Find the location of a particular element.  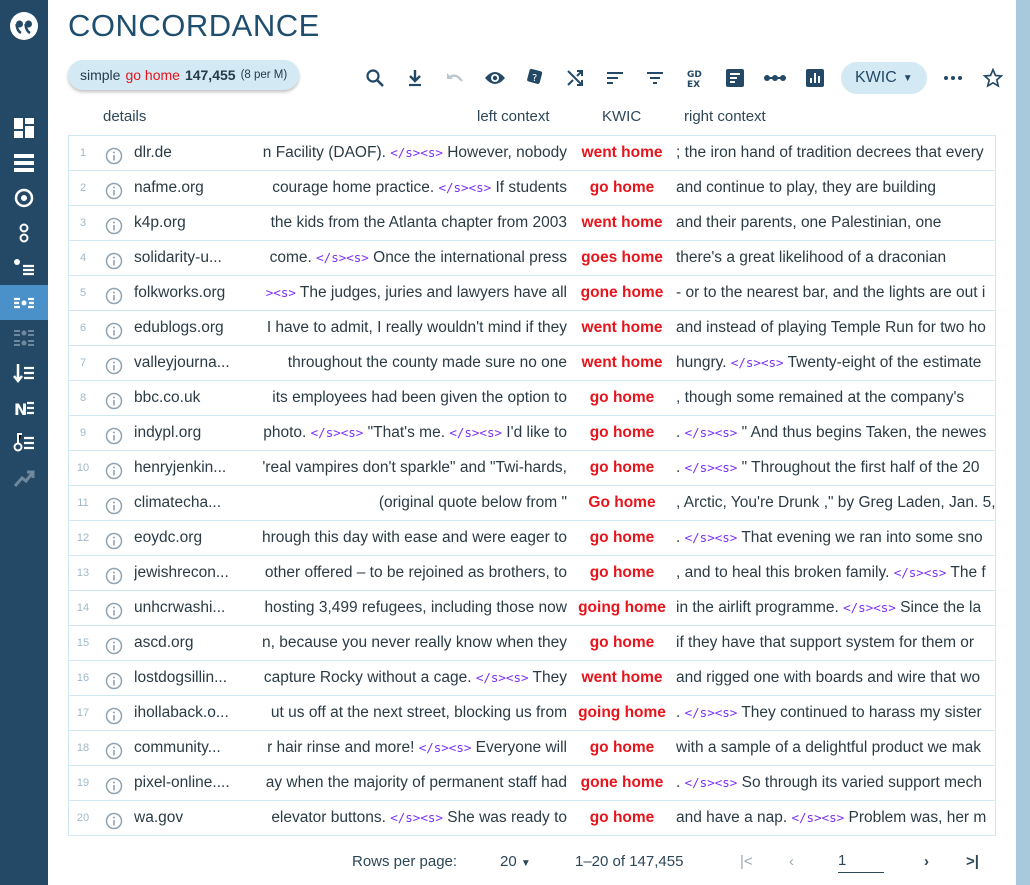

collocation-icon is located at coordinates (24, 232).